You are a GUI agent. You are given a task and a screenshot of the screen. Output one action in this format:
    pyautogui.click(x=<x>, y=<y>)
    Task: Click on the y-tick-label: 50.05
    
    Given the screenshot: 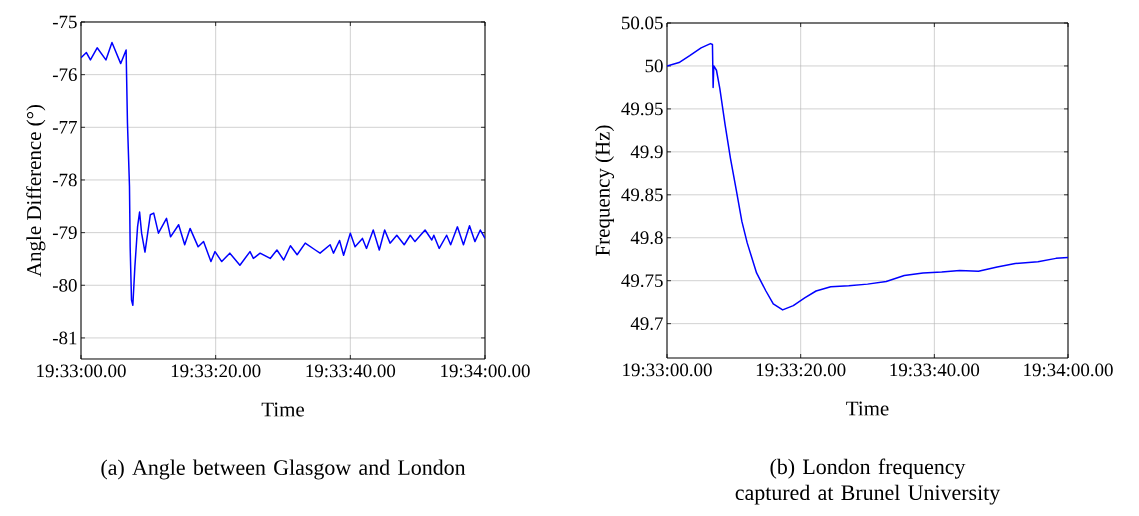 What is the action you would take?
    pyautogui.click(x=642, y=23)
    